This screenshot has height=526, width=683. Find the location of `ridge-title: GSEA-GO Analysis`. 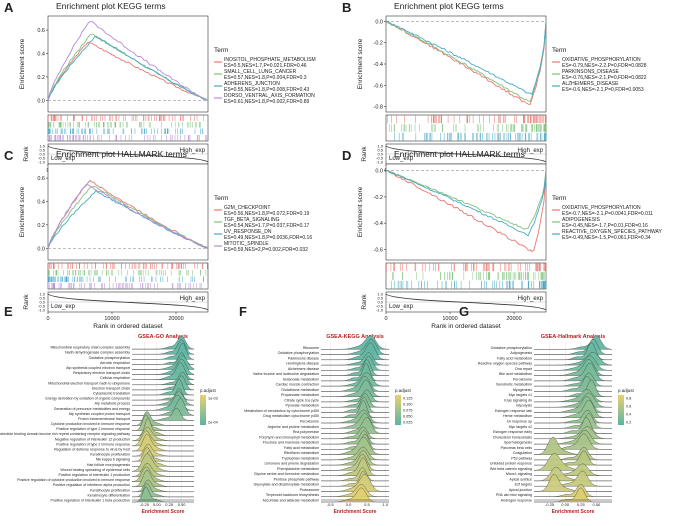

ridge-title: GSEA-GO Analysis is located at coordinates (163, 337).